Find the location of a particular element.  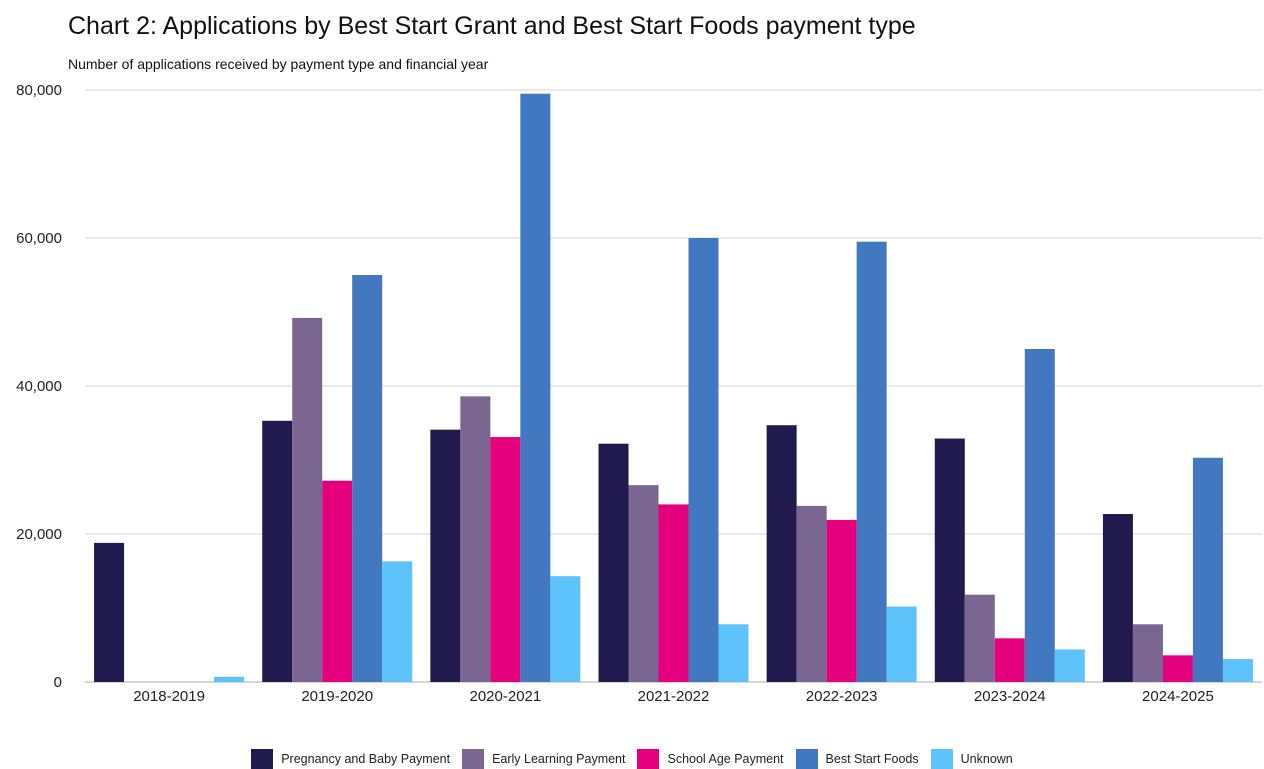

bar-2021-2022-pregnancy-and-baby-payment is located at coordinates (613, 562).